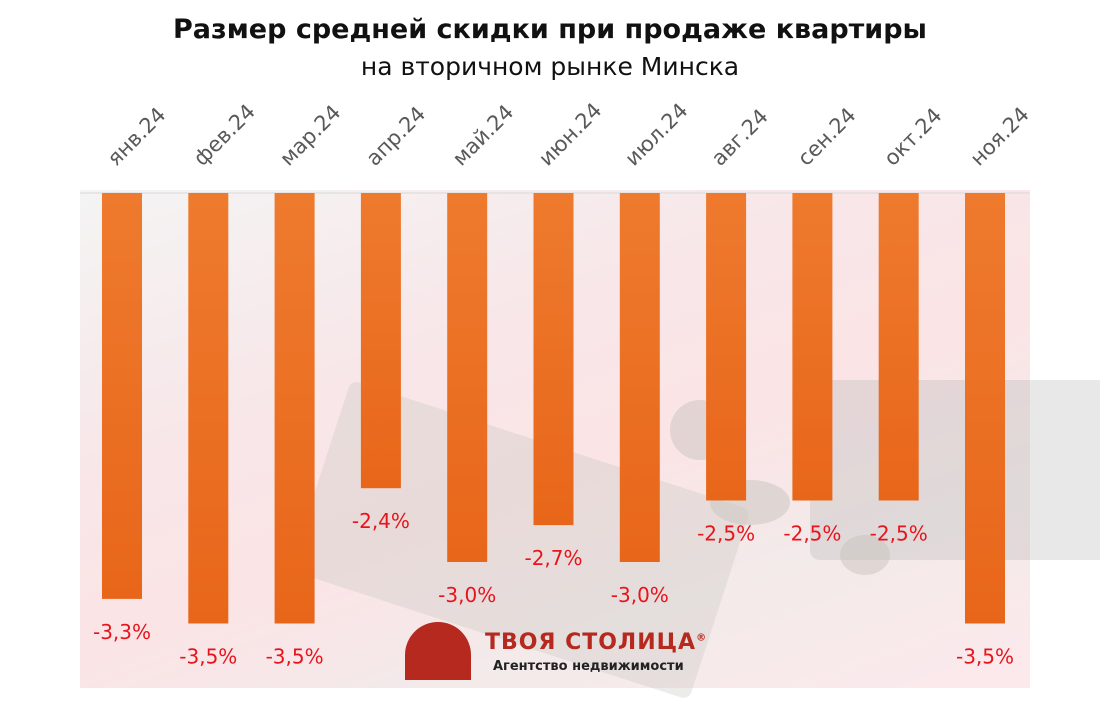 The image size is (1100, 717). What do you see at coordinates (294, 408) in the screenshot?
I see `bar-мар.24` at bounding box center [294, 408].